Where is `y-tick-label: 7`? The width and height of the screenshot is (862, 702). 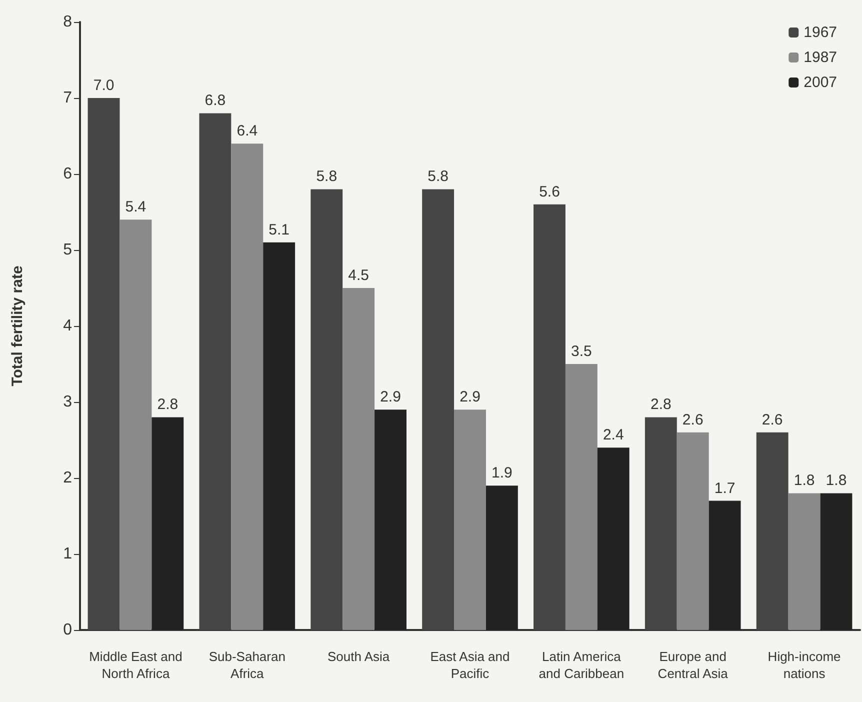 y-tick-label: 7 is located at coordinates (67, 98).